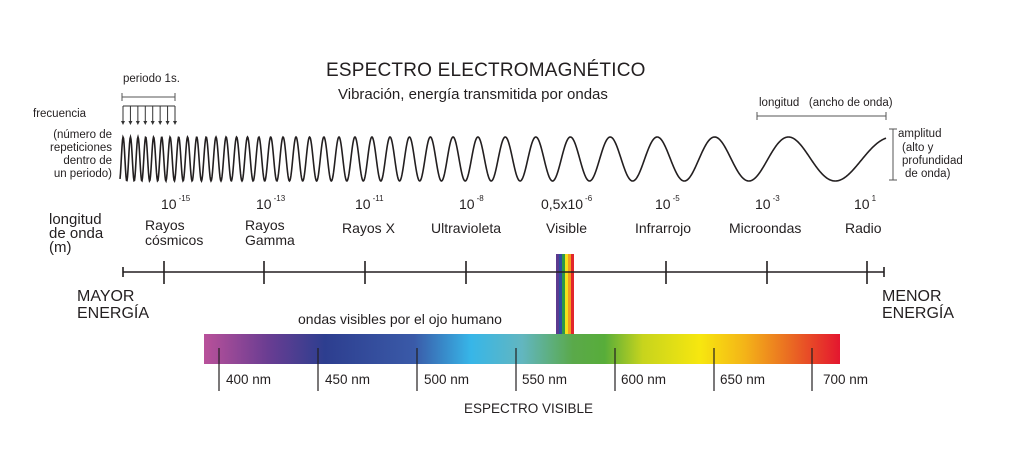 The image size is (1024, 453). Describe the element at coordinates (515, 369) in the screenshot. I see `nm-ticks` at that location.